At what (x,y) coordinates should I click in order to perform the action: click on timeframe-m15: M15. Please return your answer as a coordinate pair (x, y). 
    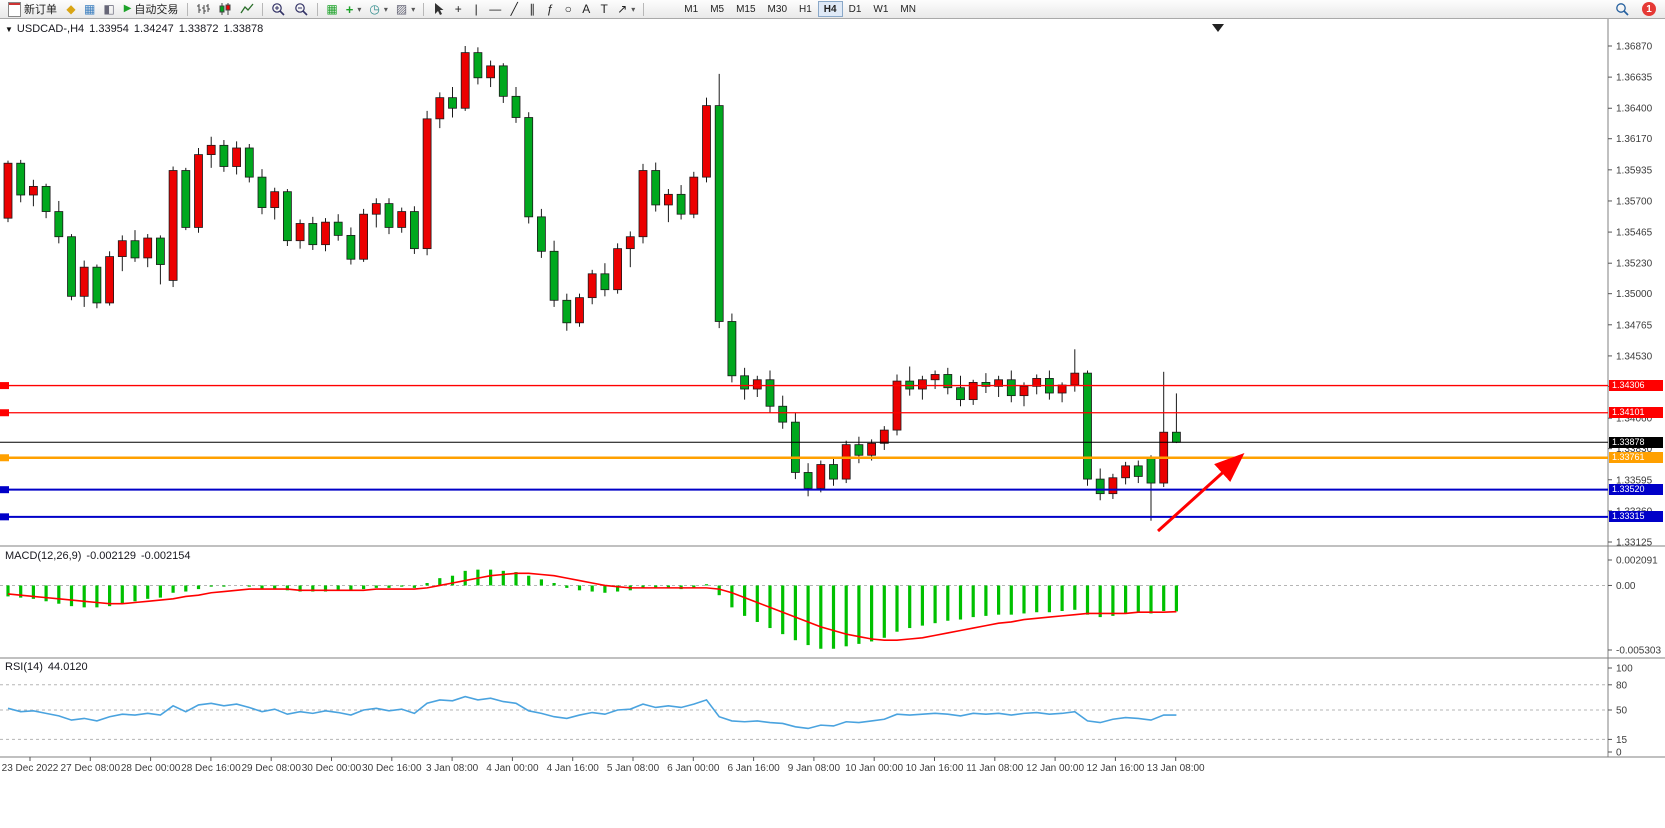
    Looking at the image, I should click on (745, 9).